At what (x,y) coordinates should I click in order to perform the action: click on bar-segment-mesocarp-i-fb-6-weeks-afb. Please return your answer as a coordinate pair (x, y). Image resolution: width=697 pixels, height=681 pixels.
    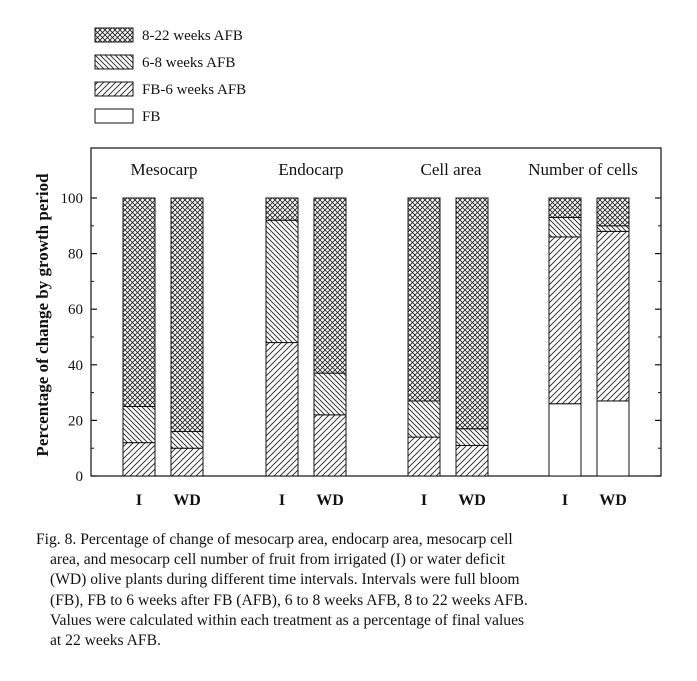
    Looking at the image, I should click on (139, 459).